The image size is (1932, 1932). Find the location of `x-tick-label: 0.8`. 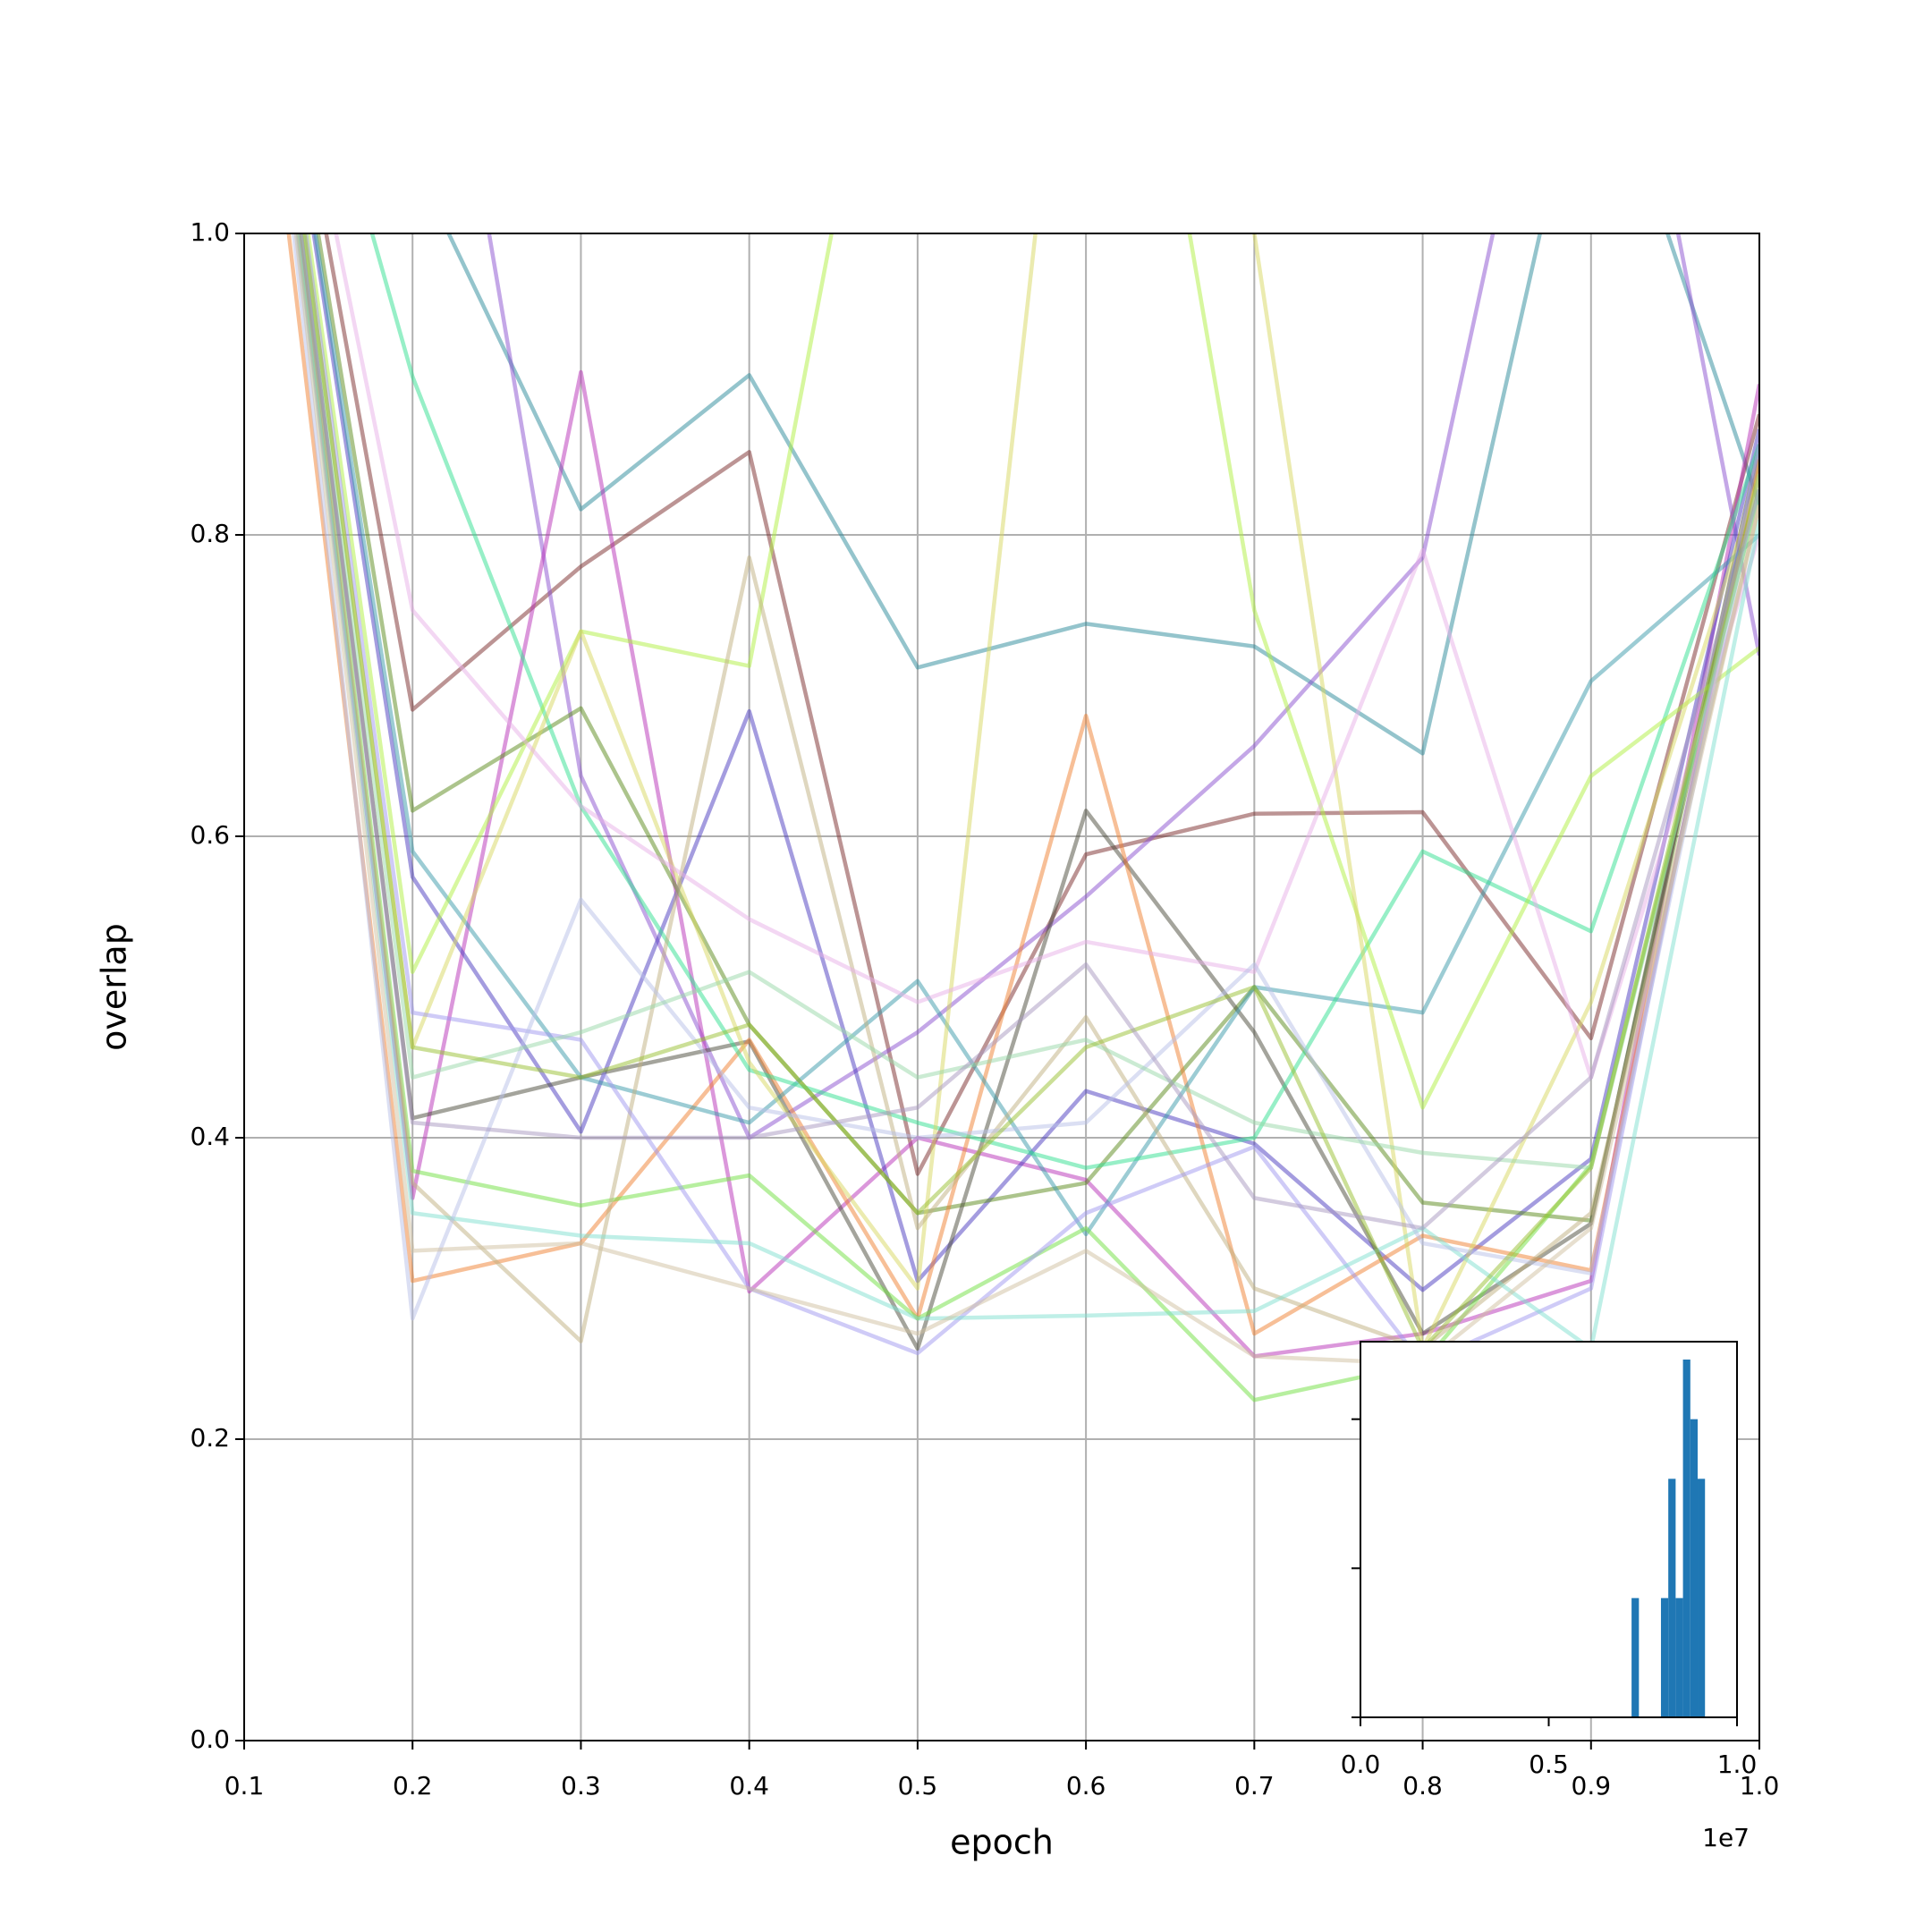

x-tick-label: 0.8 is located at coordinates (1422, 1786).